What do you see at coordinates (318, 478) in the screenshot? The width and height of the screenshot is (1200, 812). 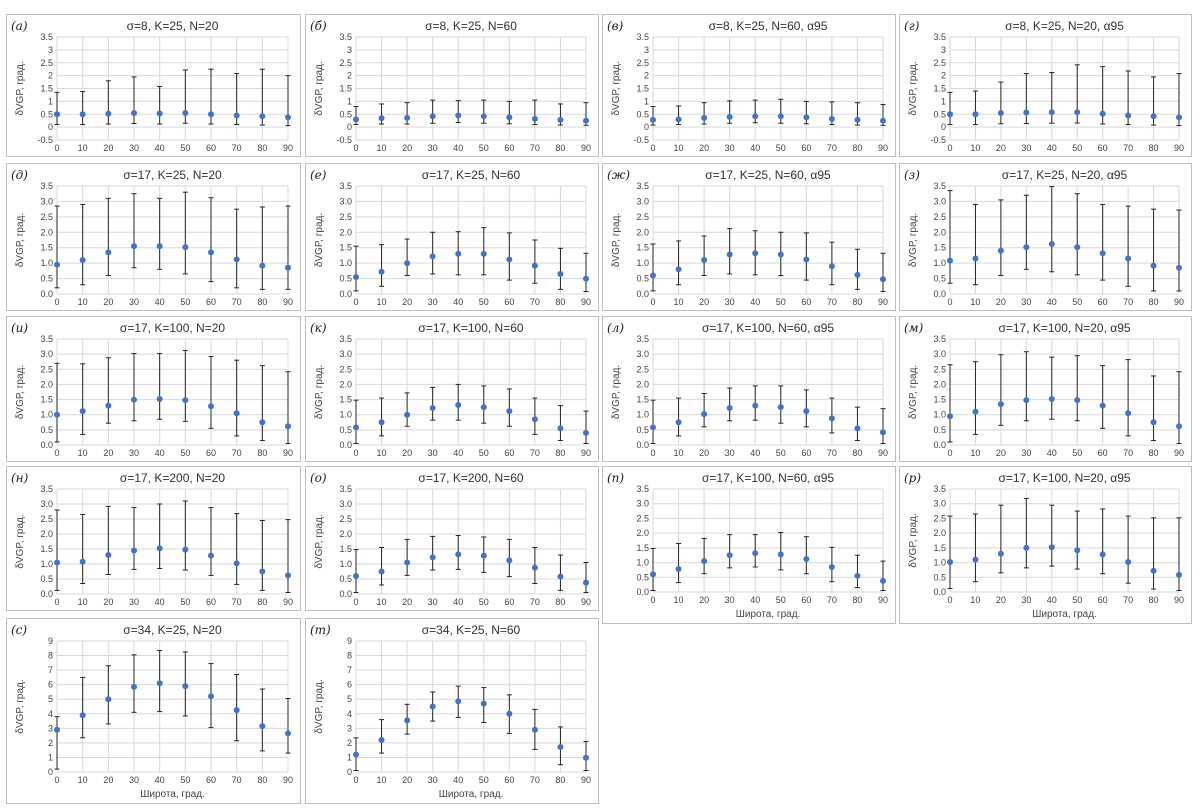 I see `panel-letter: (о)` at bounding box center [318, 478].